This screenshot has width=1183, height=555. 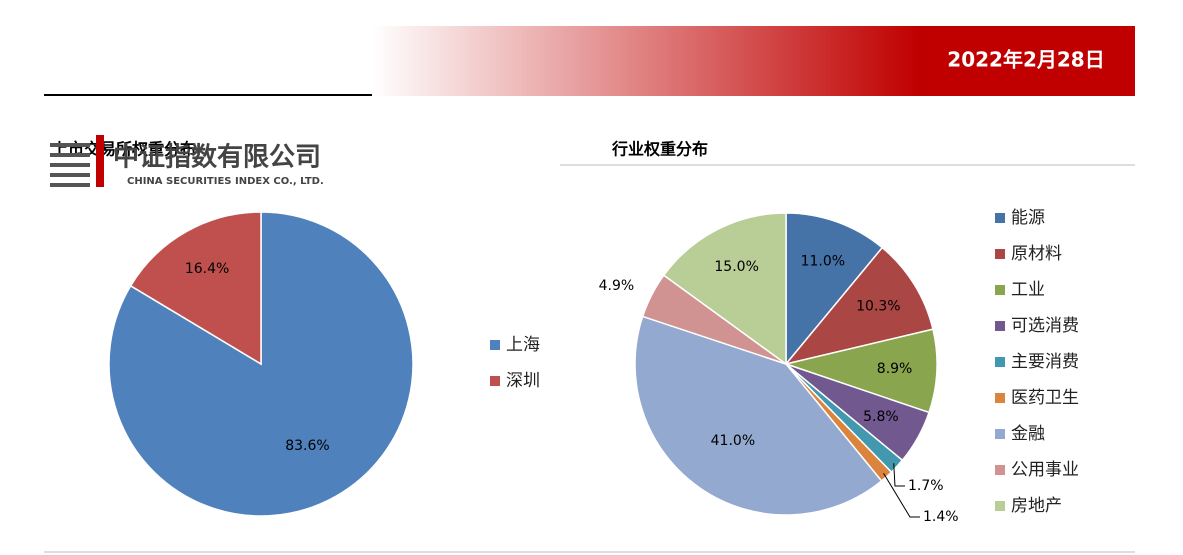 What do you see at coordinates (207, 269) in the screenshot?
I see `data-label: 16.4%` at bounding box center [207, 269].